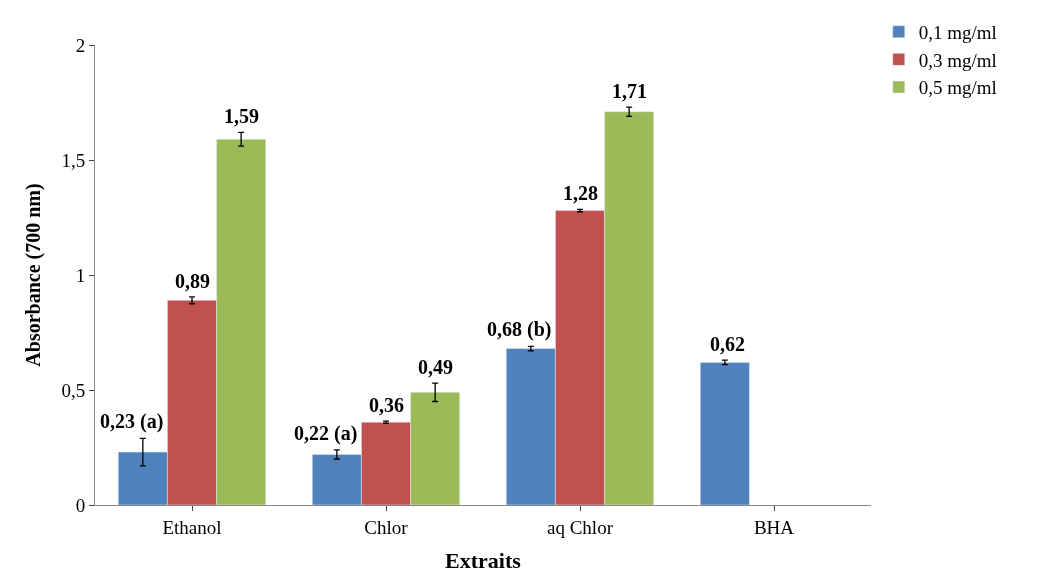 The height and width of the screenshot is (585, 1061). I want to click on data-label: 0,89, so click(192, 281).